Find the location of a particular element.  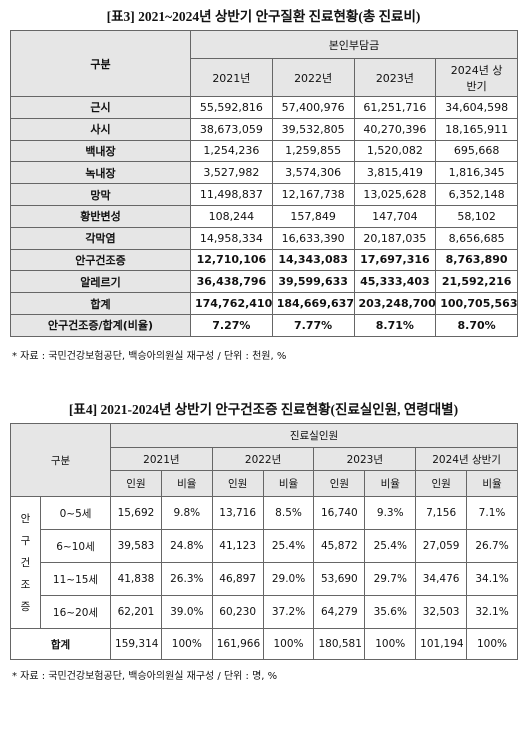

data-cell: 38,673,059 is located at coordinates (231, 129).